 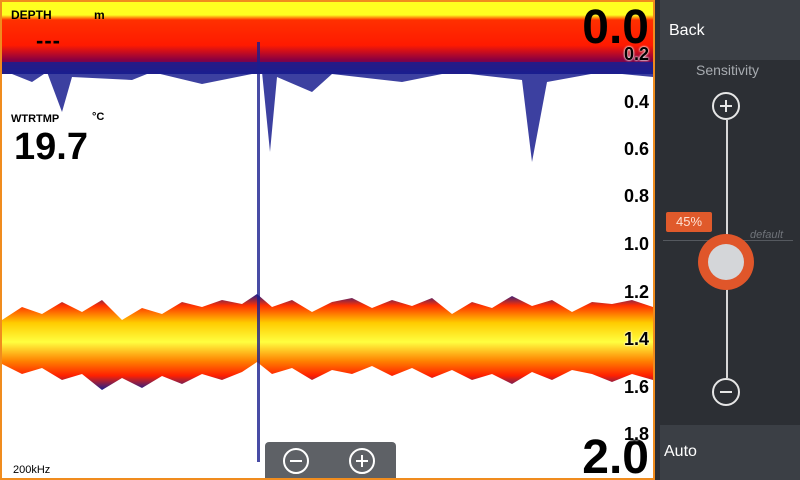 What do you see at coordinates (48, 40) in the screenshot?
I see `depth-value: ---` at bounding box center [48, 40].